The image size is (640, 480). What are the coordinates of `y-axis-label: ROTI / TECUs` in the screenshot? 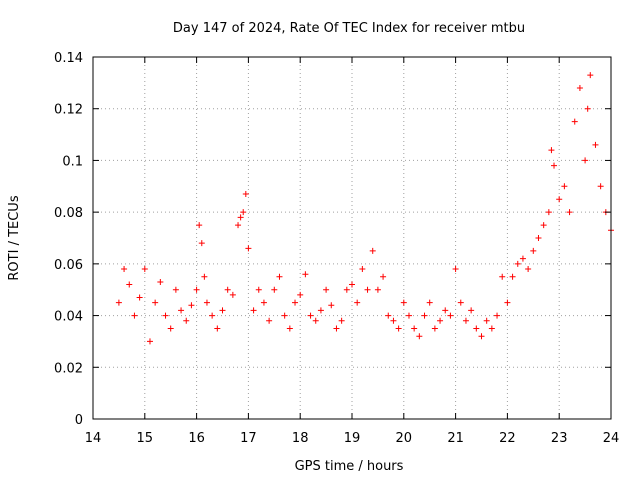 It's located at (14, 237).